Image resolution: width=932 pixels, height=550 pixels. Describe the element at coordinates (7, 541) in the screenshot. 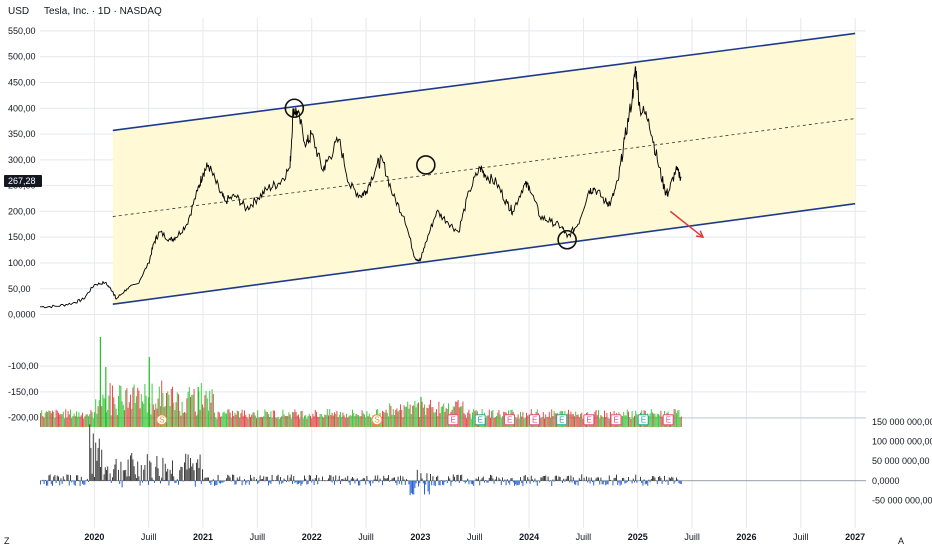

I see `zoom-icon: Z` at that location.